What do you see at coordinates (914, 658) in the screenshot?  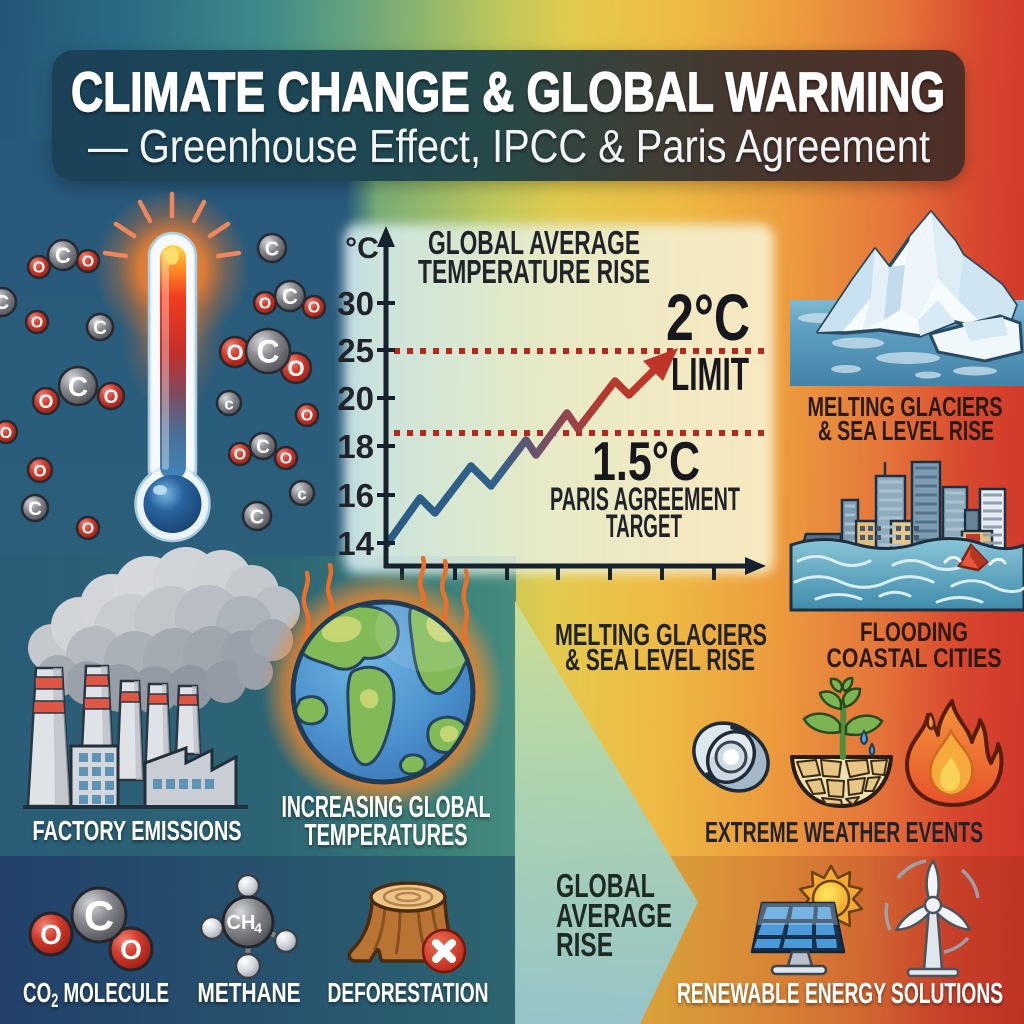 I see `svg-text: COASTAL CITIES` at bounding box center [914, 658].